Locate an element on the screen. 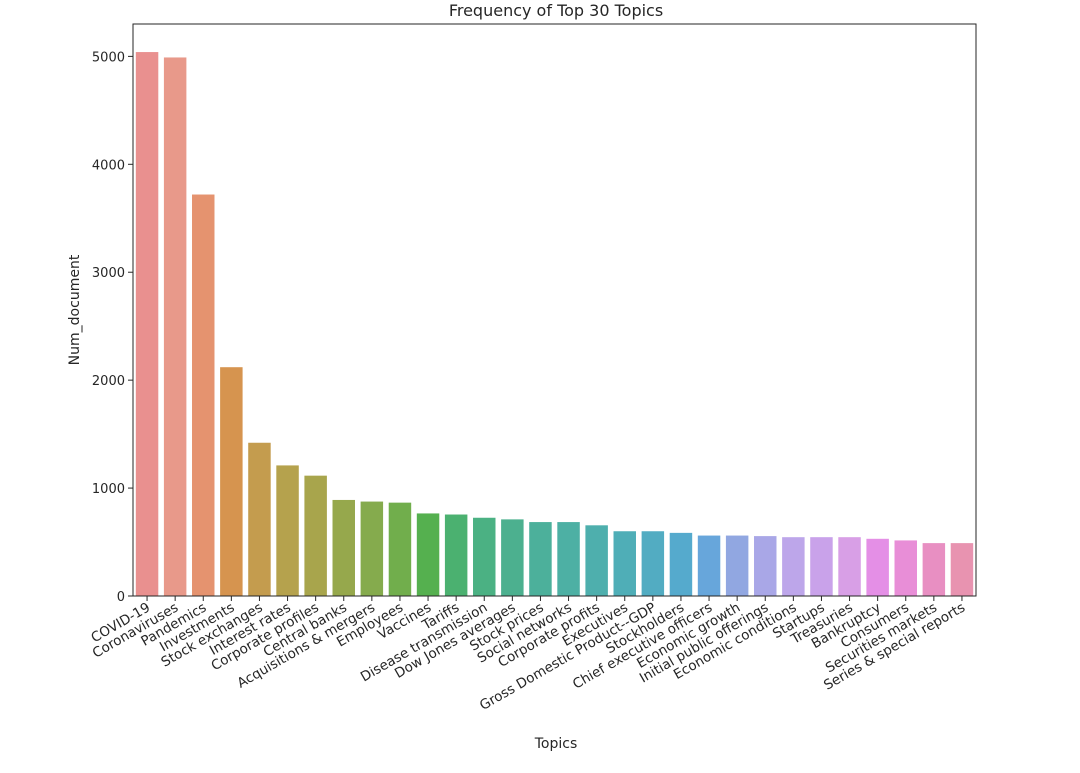 This screenshot has width=1080, height=773. x-axis-label: Topics is located at coordinates (556, 744).